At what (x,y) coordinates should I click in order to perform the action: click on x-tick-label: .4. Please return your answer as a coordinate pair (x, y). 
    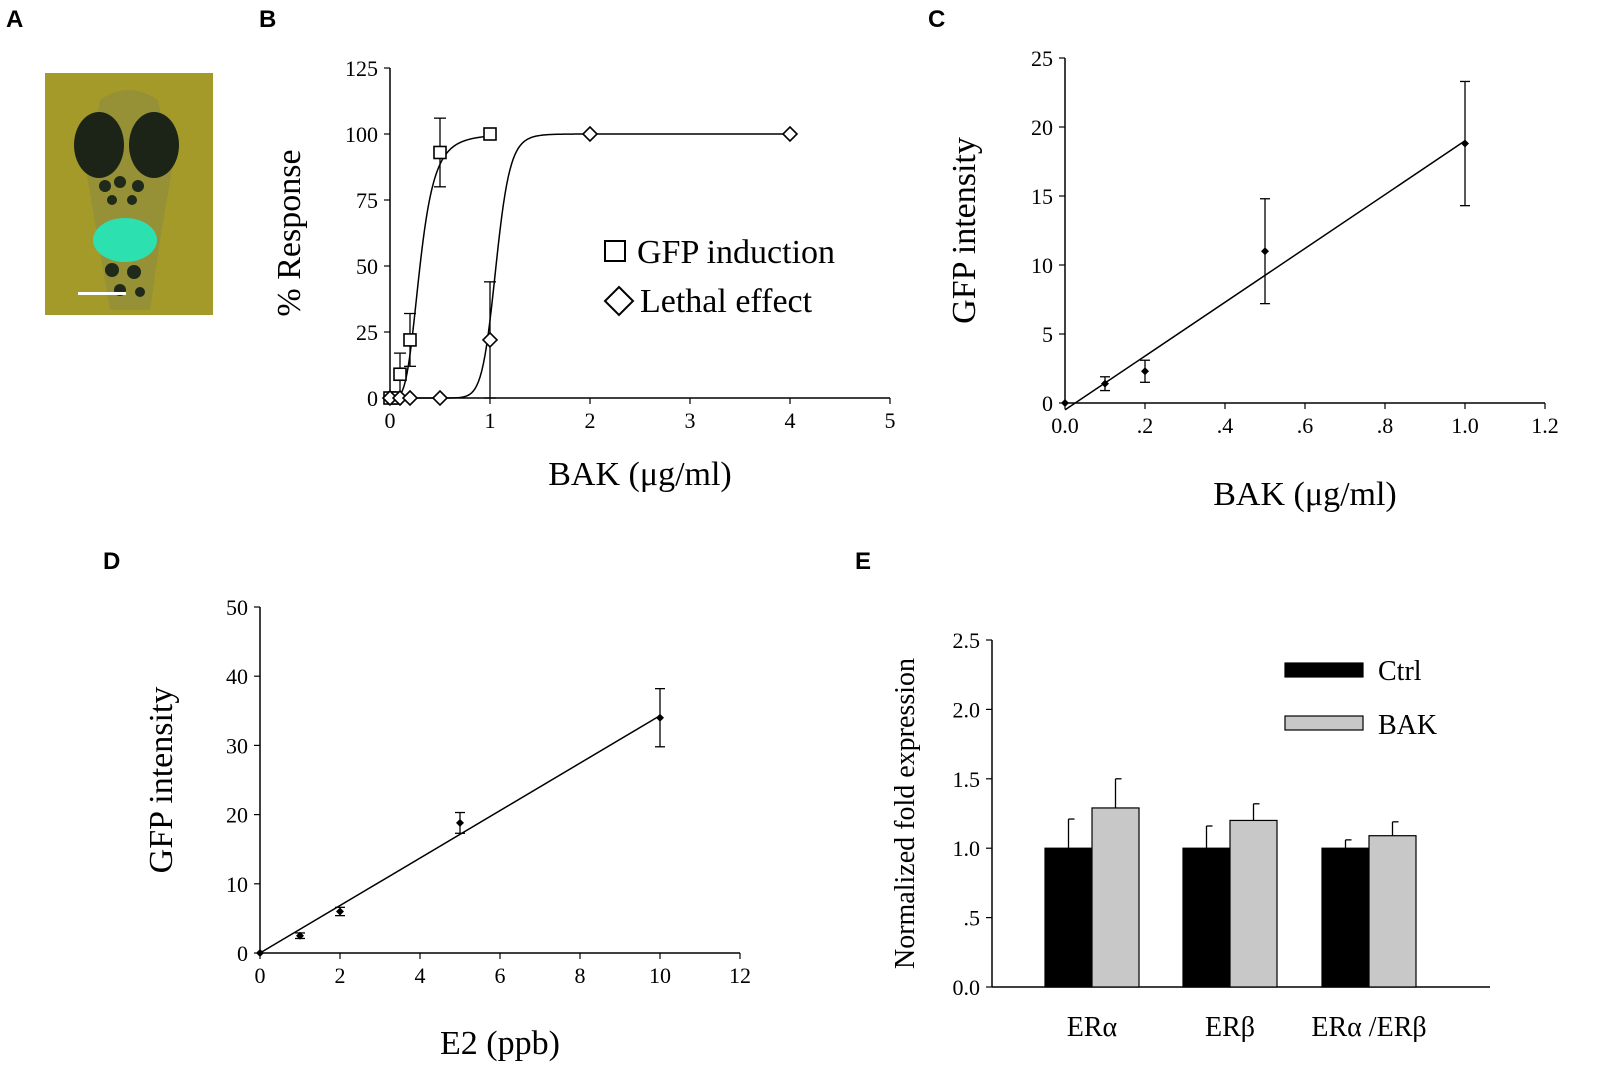
    Looking at the image, I should click on (1225, 425).